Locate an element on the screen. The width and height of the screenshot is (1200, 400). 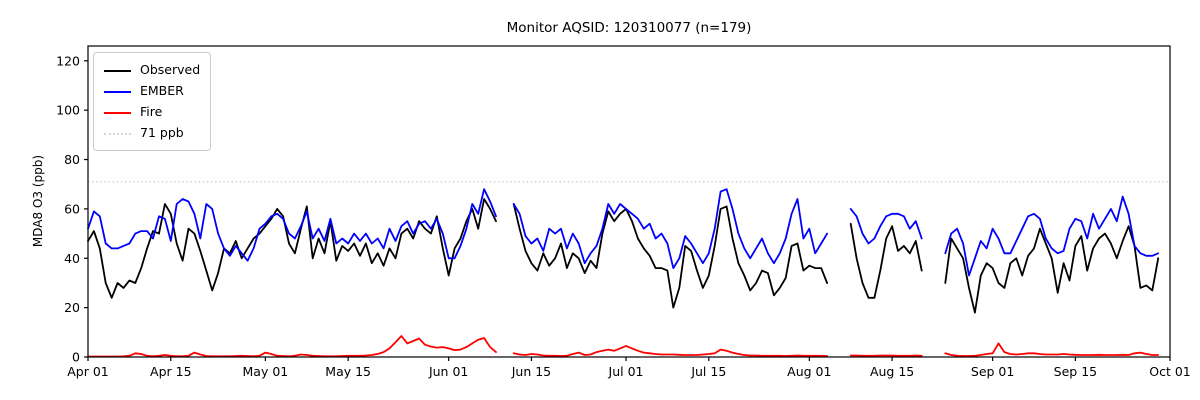
legend-item-fire: Fire is located at coordinates (152, 112).